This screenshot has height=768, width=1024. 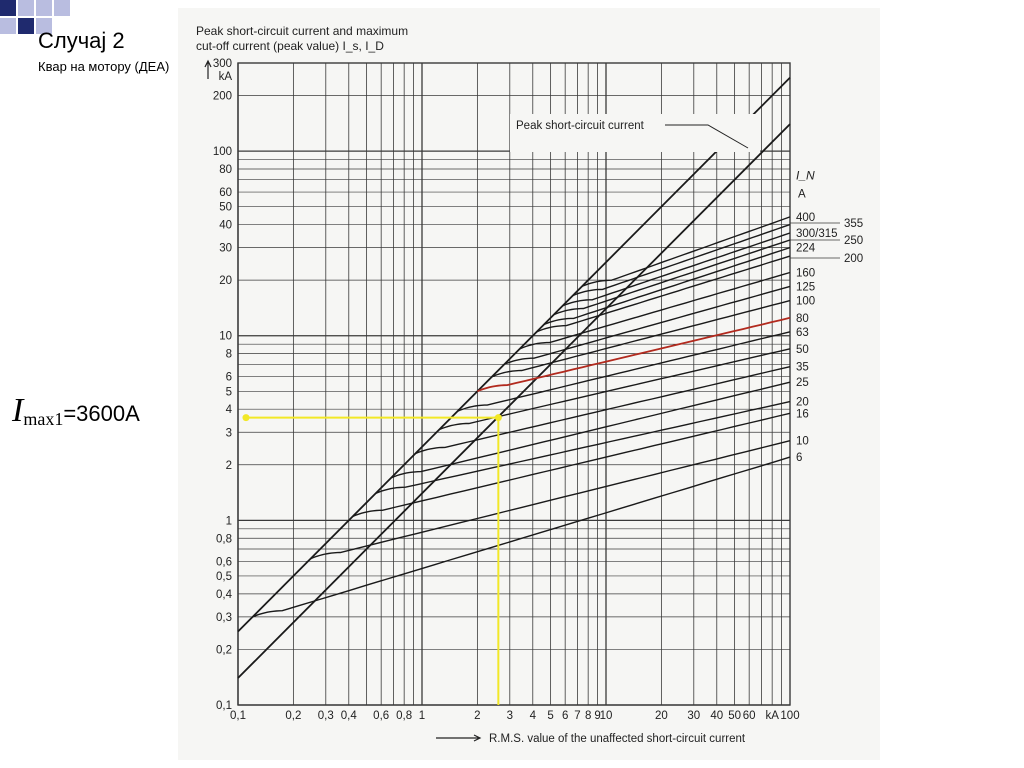 What do you see at coordinates (565, 716) in the screenshot?
I see `x-tick-label: 6` at bounding box center [565, 716].